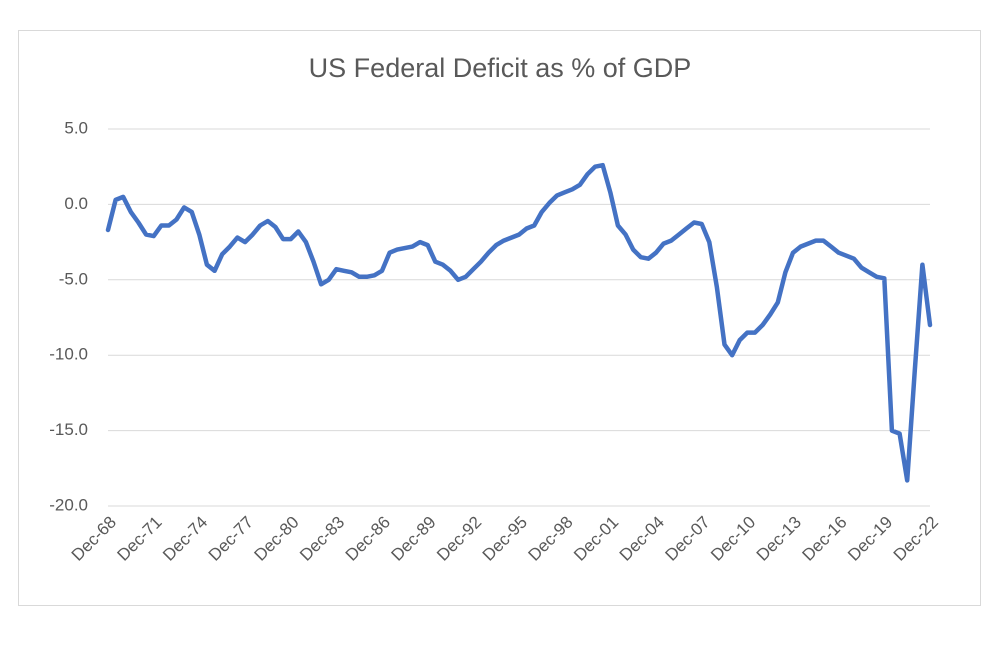 Image resolution: width=1006 pixels, height=645 pixels. I want to click on chart-title: US Federal Deficit as % of GDP, so click(500, 68).